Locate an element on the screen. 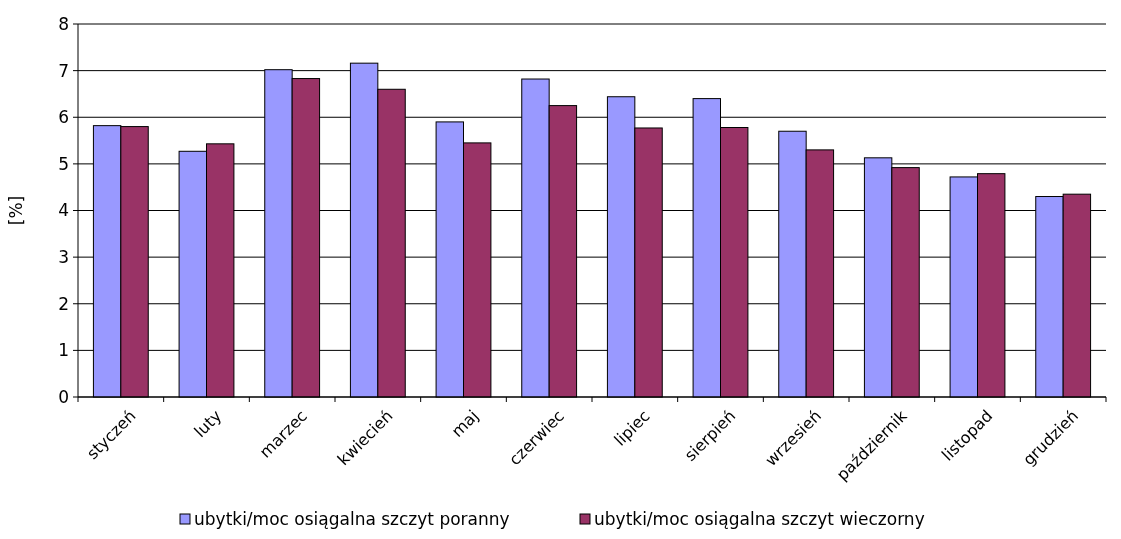  legend-label: ubytki/moc osiągalna szczyt poranny is located at coordinates (352, 519).